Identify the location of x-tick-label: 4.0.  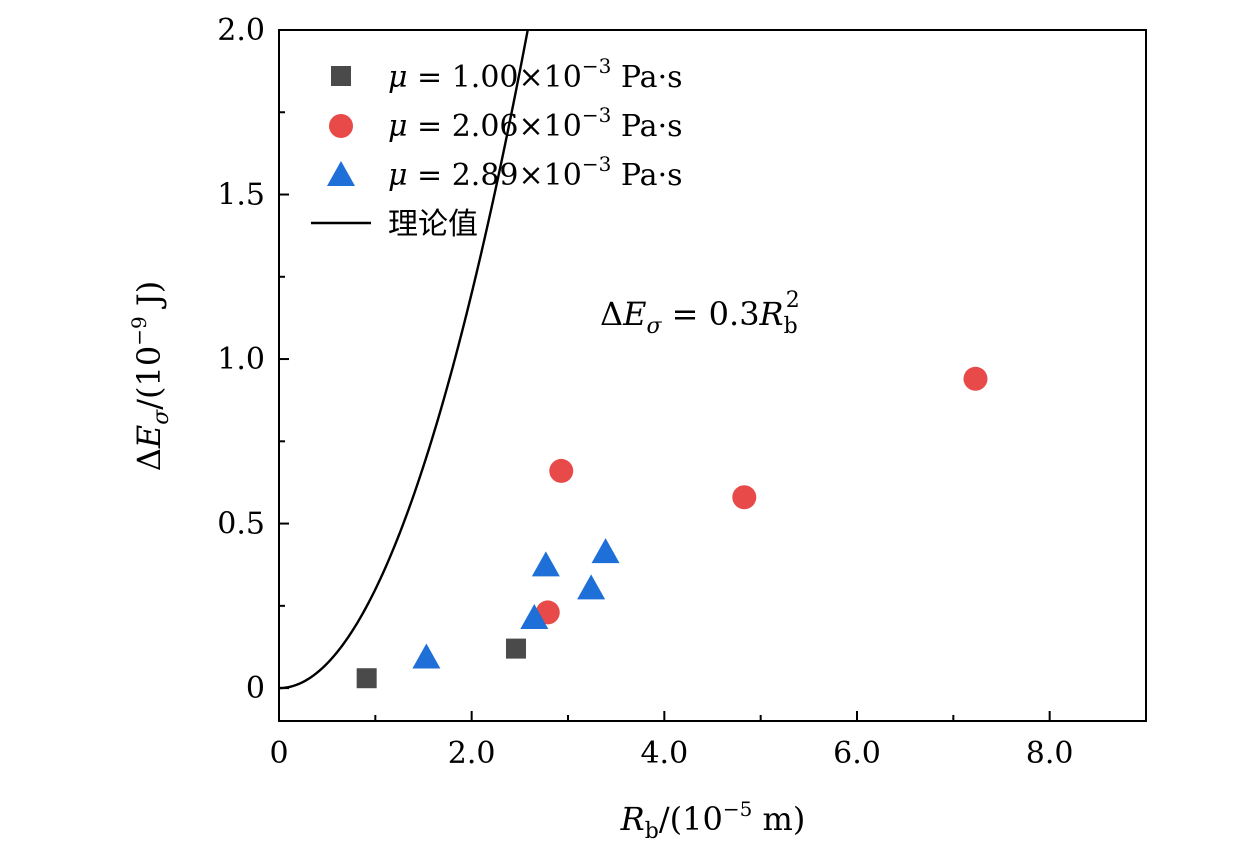
(664, 753).